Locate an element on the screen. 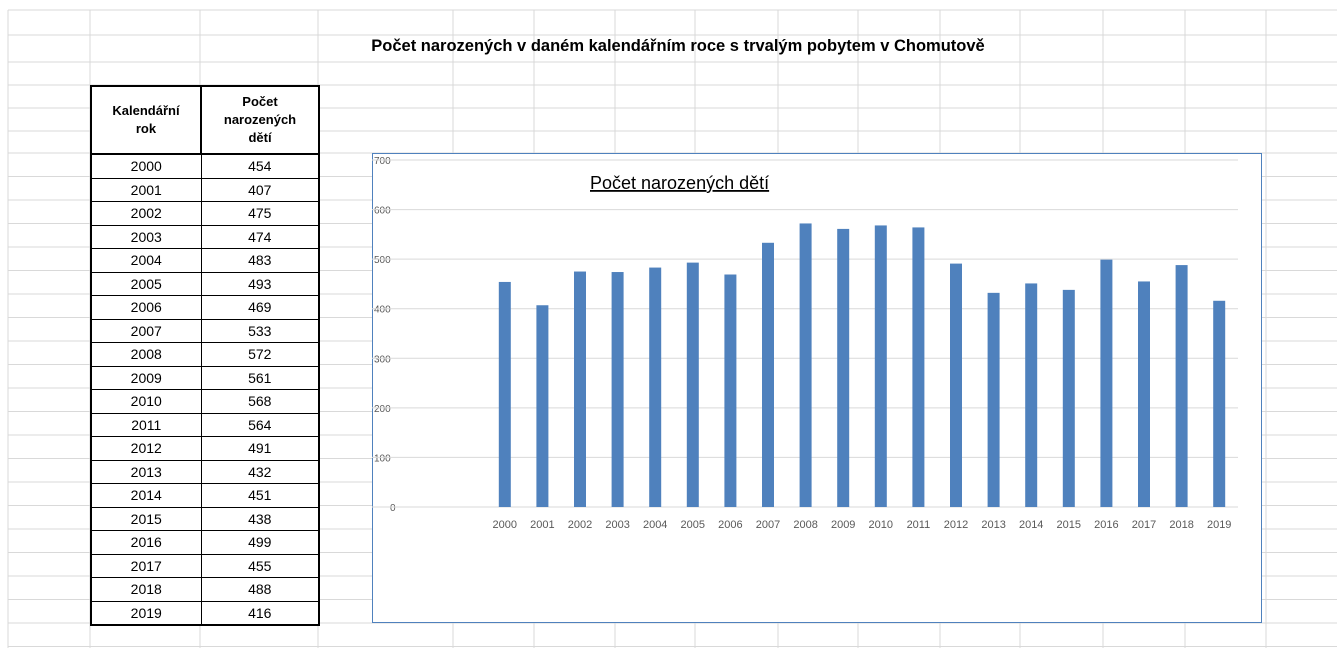 Image resolution: width=1337 pixels, height=648 pixels. table-row: 2011 564 is located at coordinates (205, 424).